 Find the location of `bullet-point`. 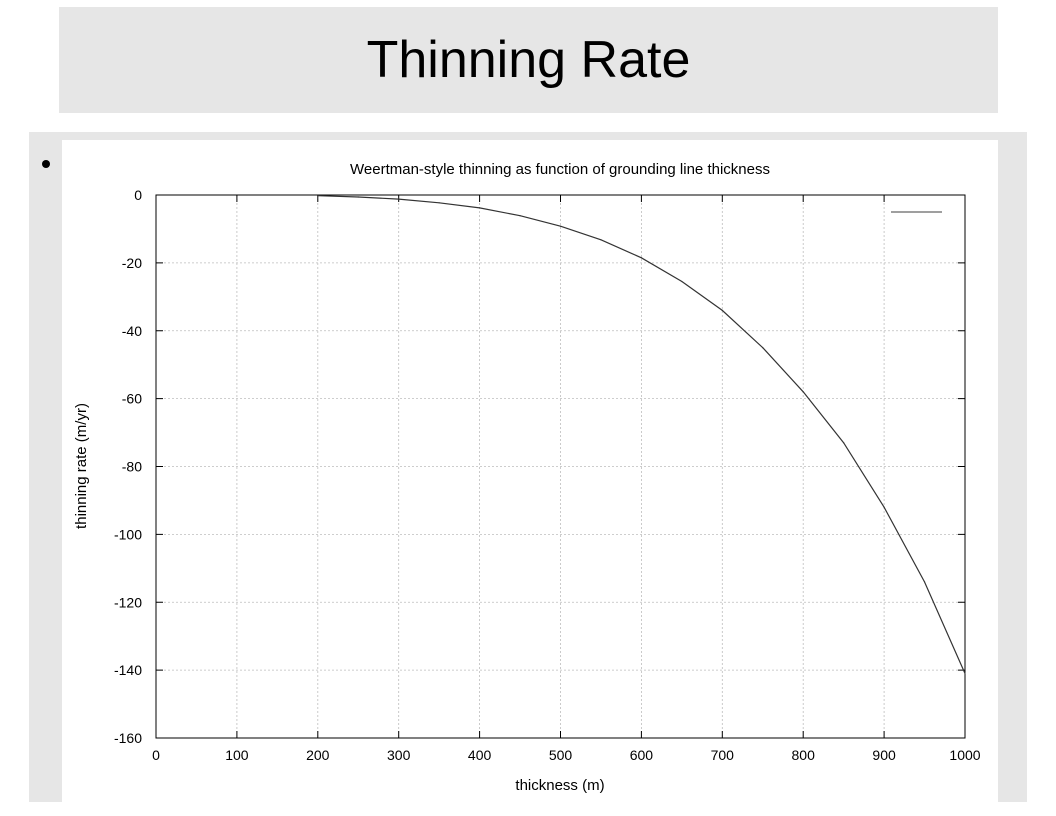

bullet-point is located at coordinates (46, 164).